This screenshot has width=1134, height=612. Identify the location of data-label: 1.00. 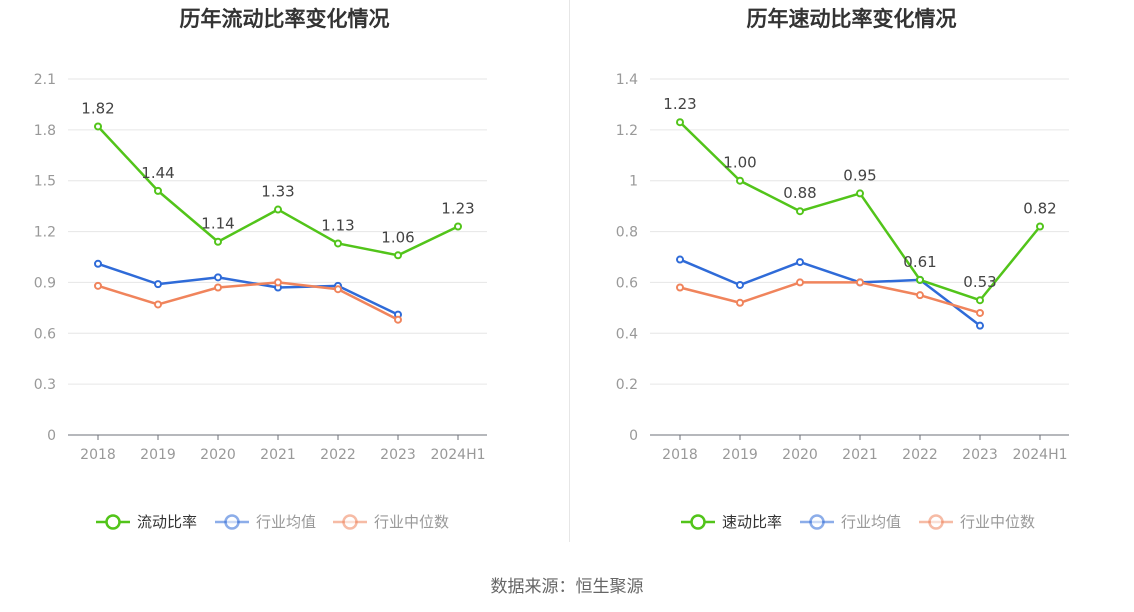
(739, 163).